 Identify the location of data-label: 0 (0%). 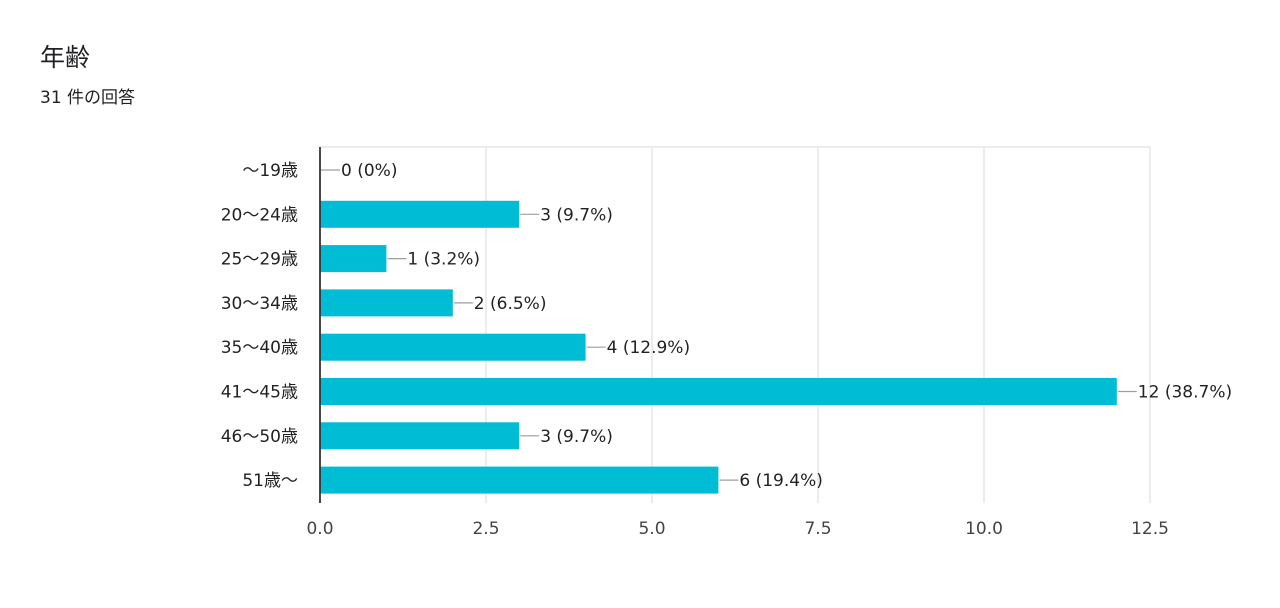
(369, 171).